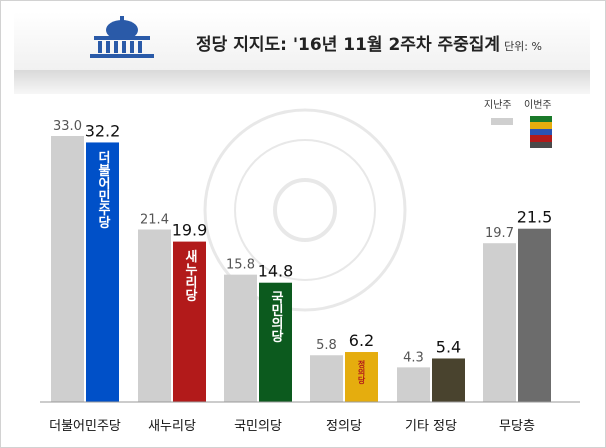  I want to click on data-label-current: 32.2, so click(103, 130).